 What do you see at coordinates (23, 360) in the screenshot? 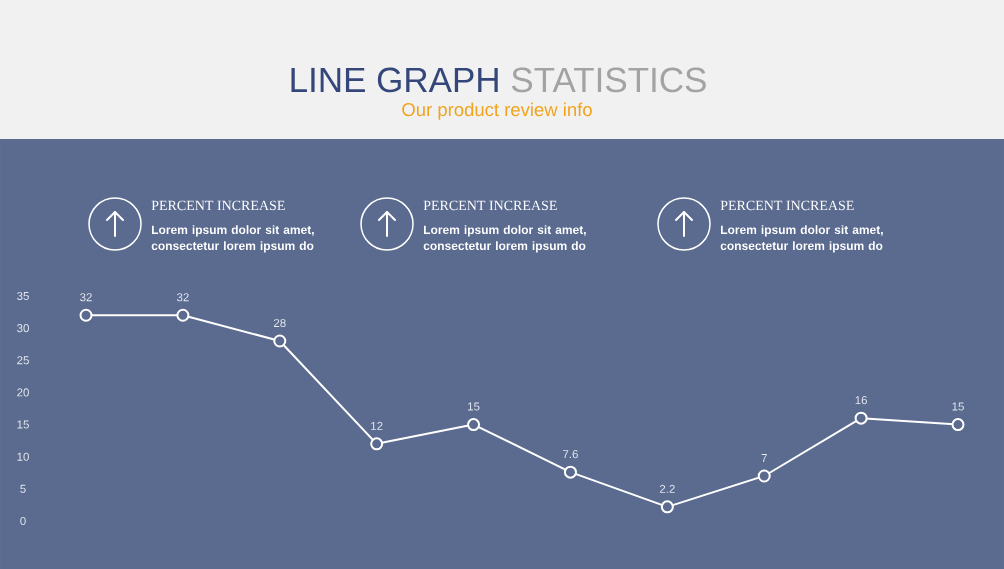
I see `y-tick-label: 25` at bounding box center [23, 360].